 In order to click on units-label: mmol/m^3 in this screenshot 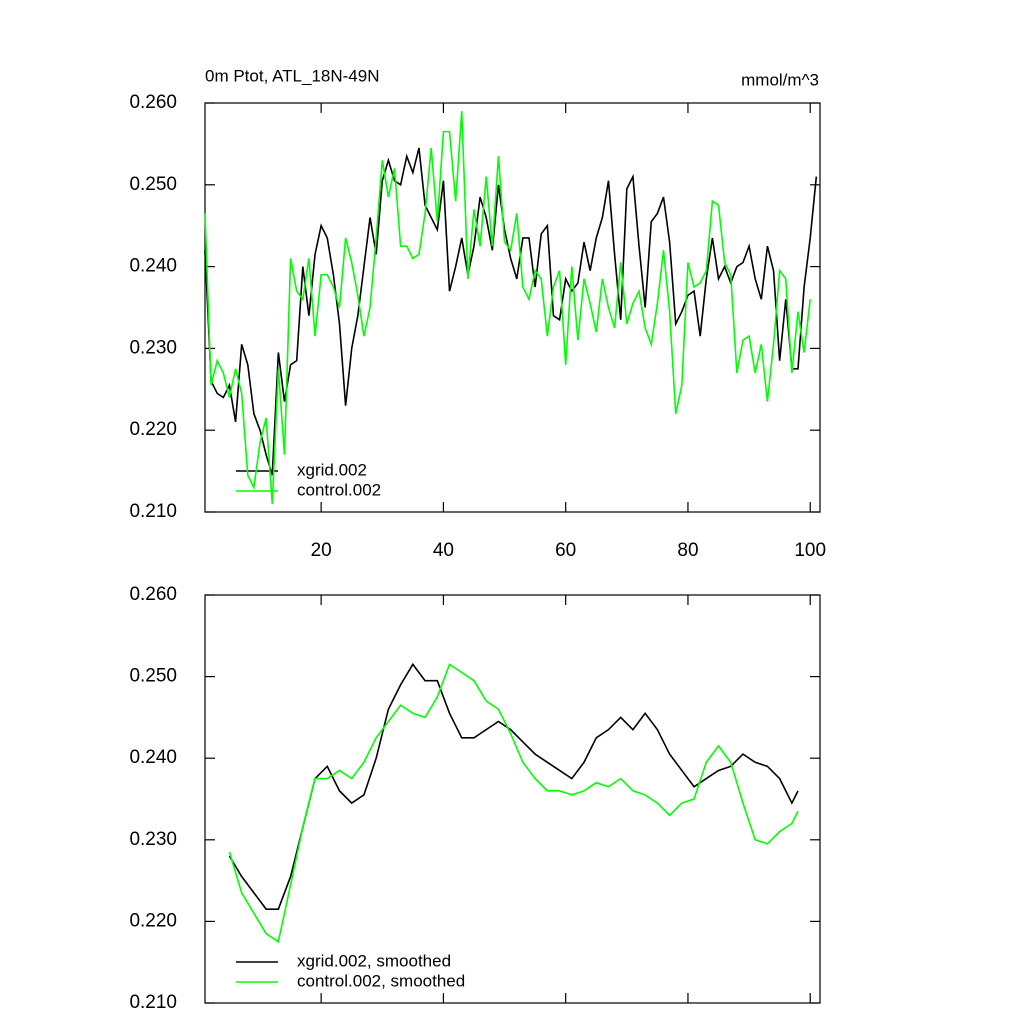, I will do `click(780, 79)`.